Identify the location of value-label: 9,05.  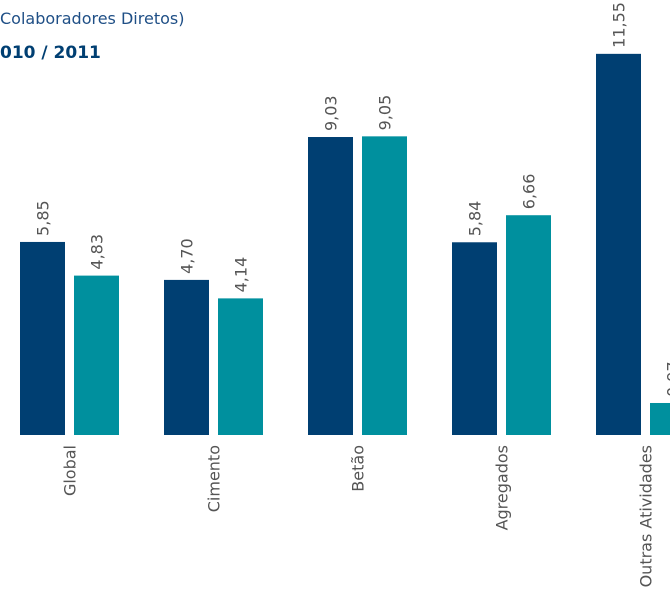
(385, 113).